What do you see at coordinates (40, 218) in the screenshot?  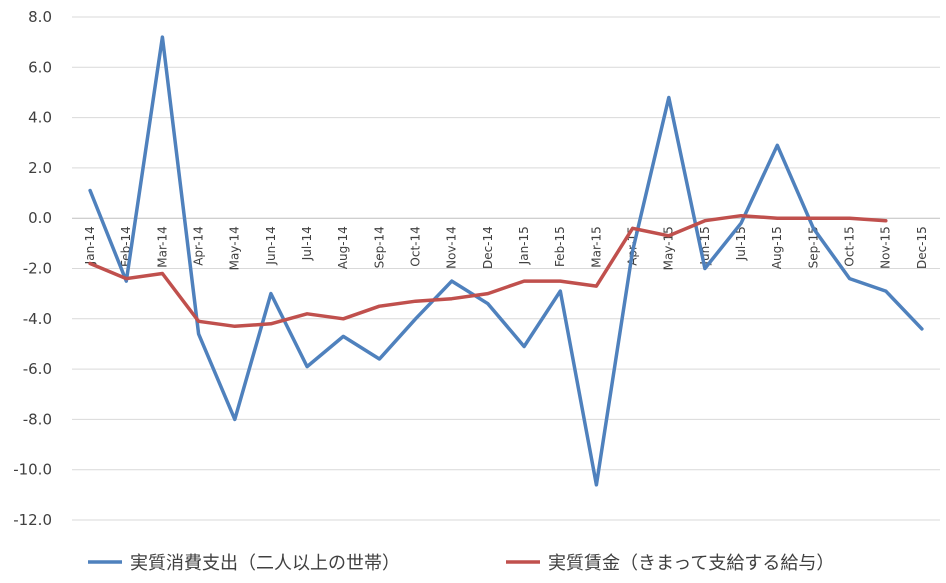 I see `y-tick-label: 0.0` at bounding box center [40, 218].